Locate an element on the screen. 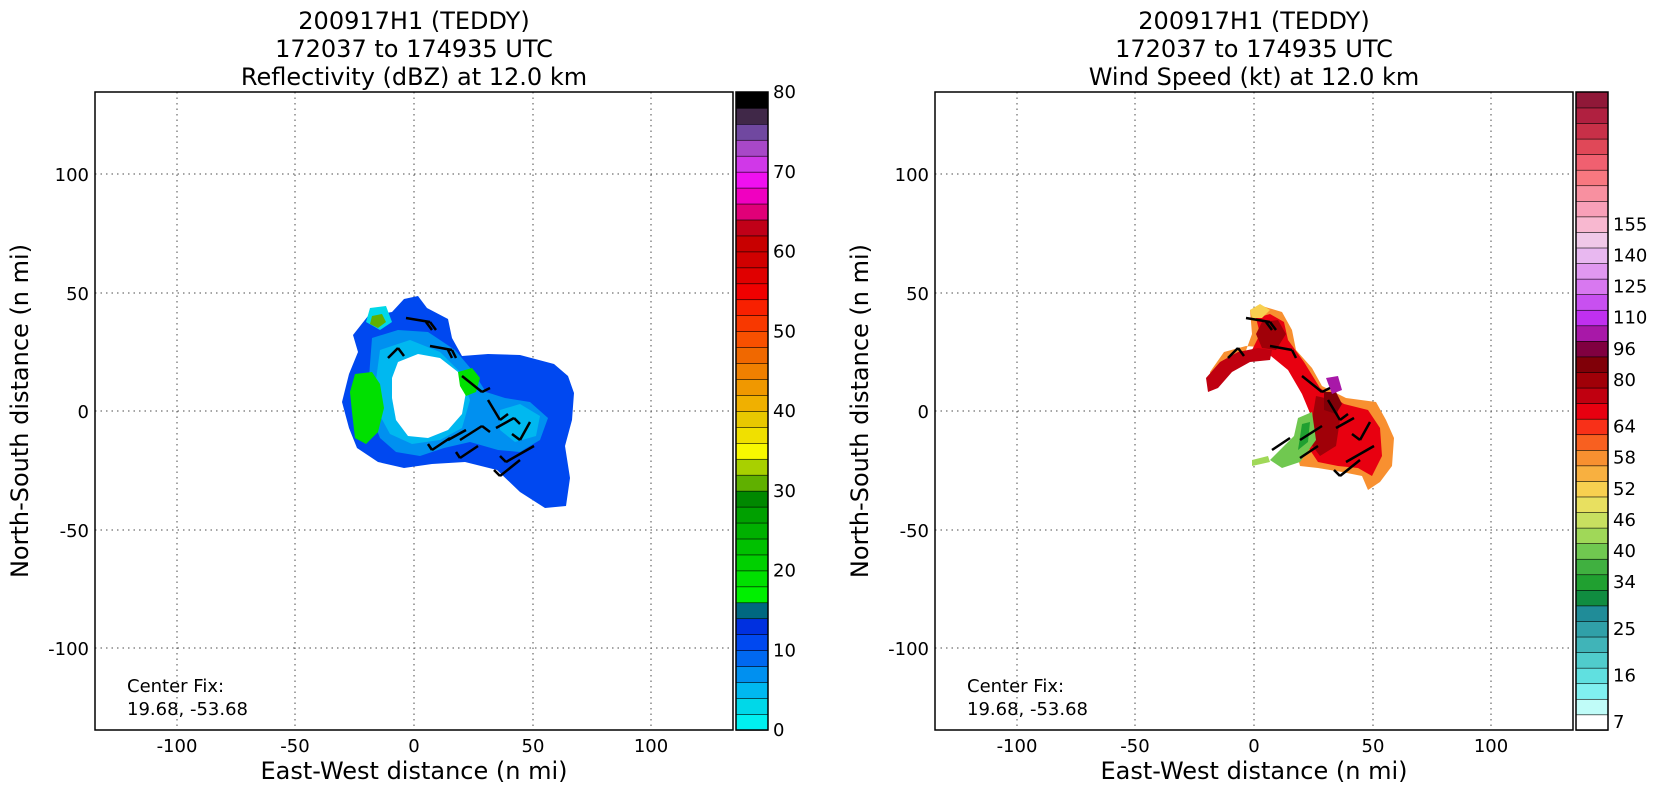 The height and width of the screenshot is (787, 1654). y-tick-label: -50 is located at coordinates (914, 531).